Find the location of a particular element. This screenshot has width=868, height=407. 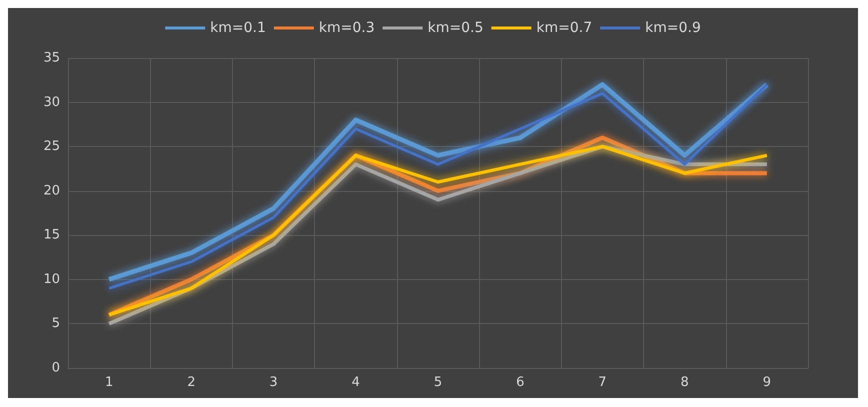

x-tick-label: 2 is located at coordinates (191, 382).